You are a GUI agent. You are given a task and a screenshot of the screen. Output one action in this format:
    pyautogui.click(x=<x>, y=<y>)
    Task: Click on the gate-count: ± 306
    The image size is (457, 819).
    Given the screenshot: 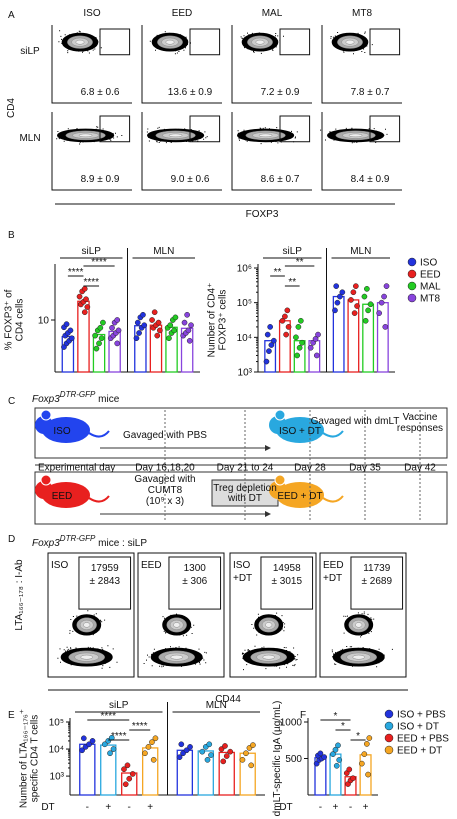 What is the action you would take?
    pyautogui.click(x=194, y=581)
    